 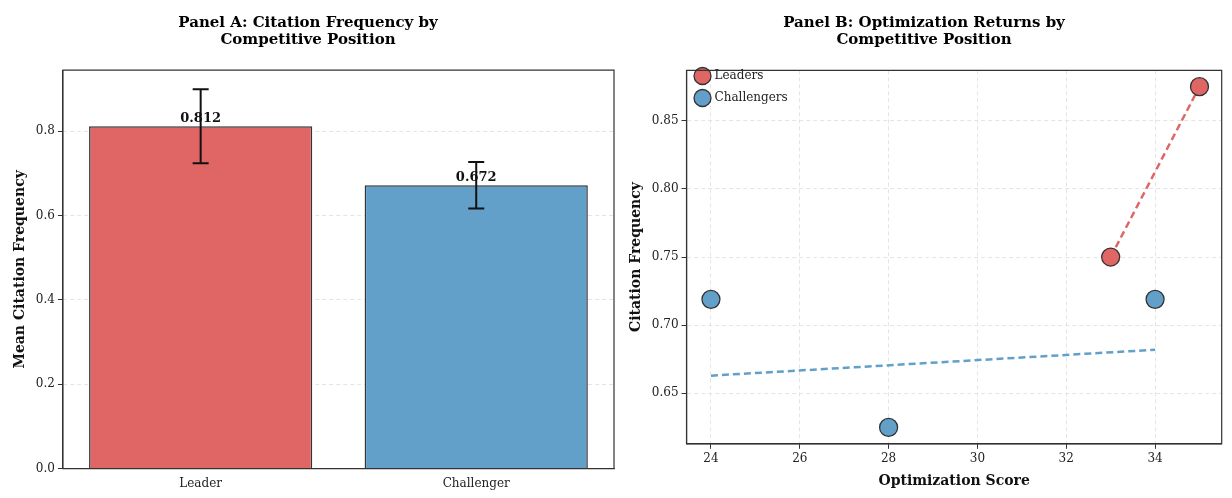 What do you see at coordinates (45, 214) in the screenshot?
I see `y-tick-label: 0.6` at bounding box center [45, 214].